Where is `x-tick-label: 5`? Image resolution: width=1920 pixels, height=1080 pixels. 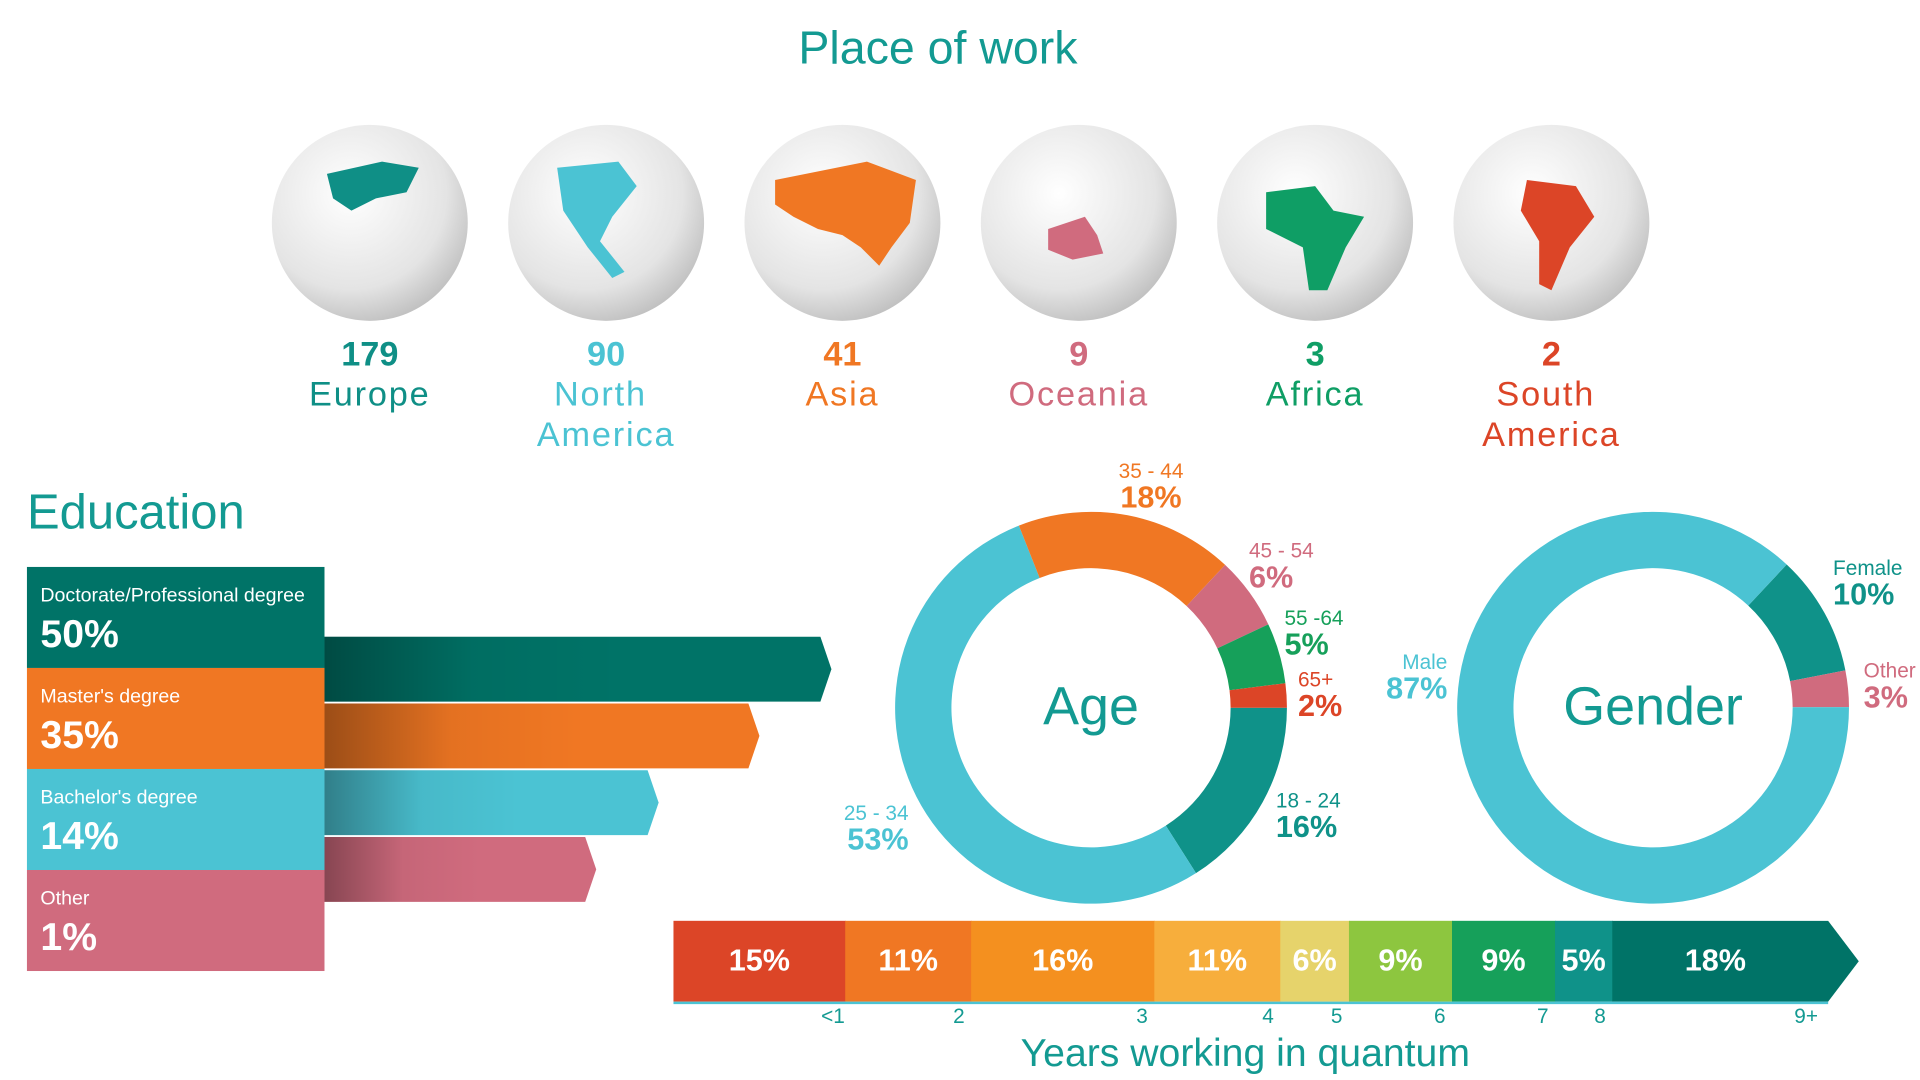
x-tick-label: 5 is located at coordinates (1337, 1016).